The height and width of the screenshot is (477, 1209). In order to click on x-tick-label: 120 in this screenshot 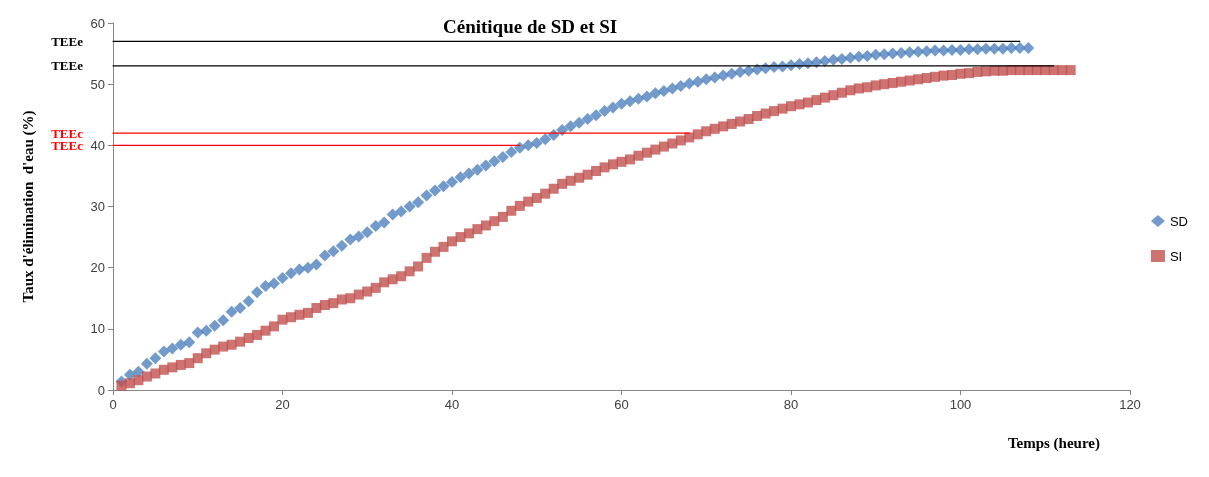, I will do `click(1130, 404)`.